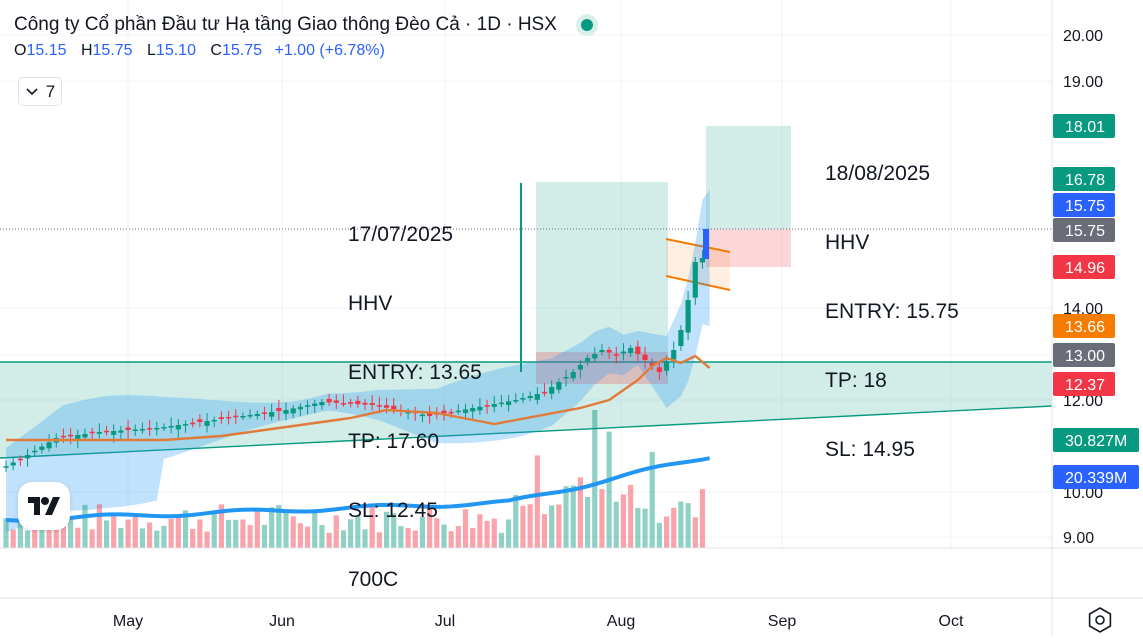 Image resolution: width=1143 pixels, height=640 pixels. I want to click on trade-note-1-line: 17/07/2025, so click(401, 234).